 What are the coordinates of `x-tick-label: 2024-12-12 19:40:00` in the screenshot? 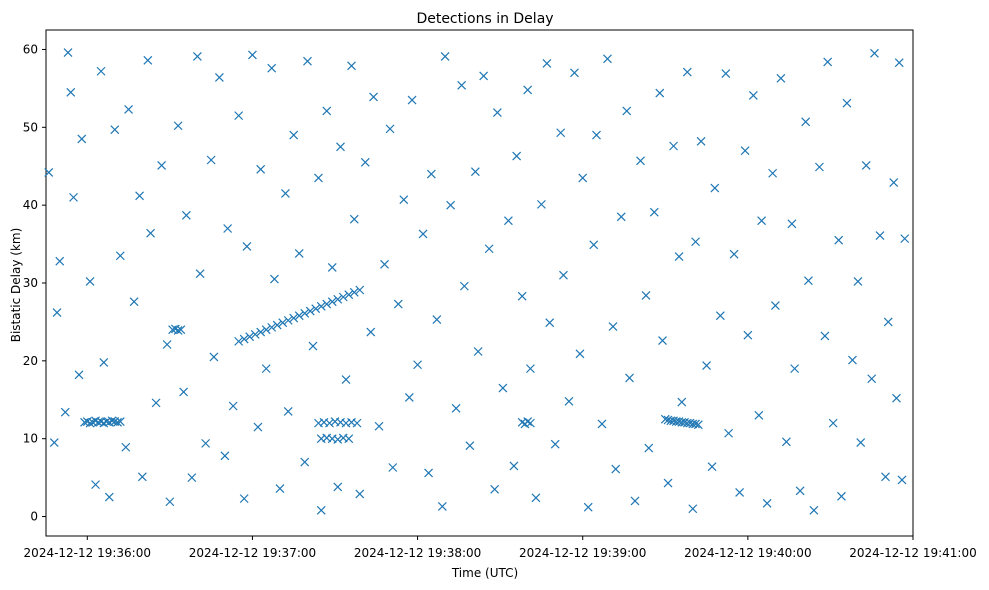 It's located at (747, 553).